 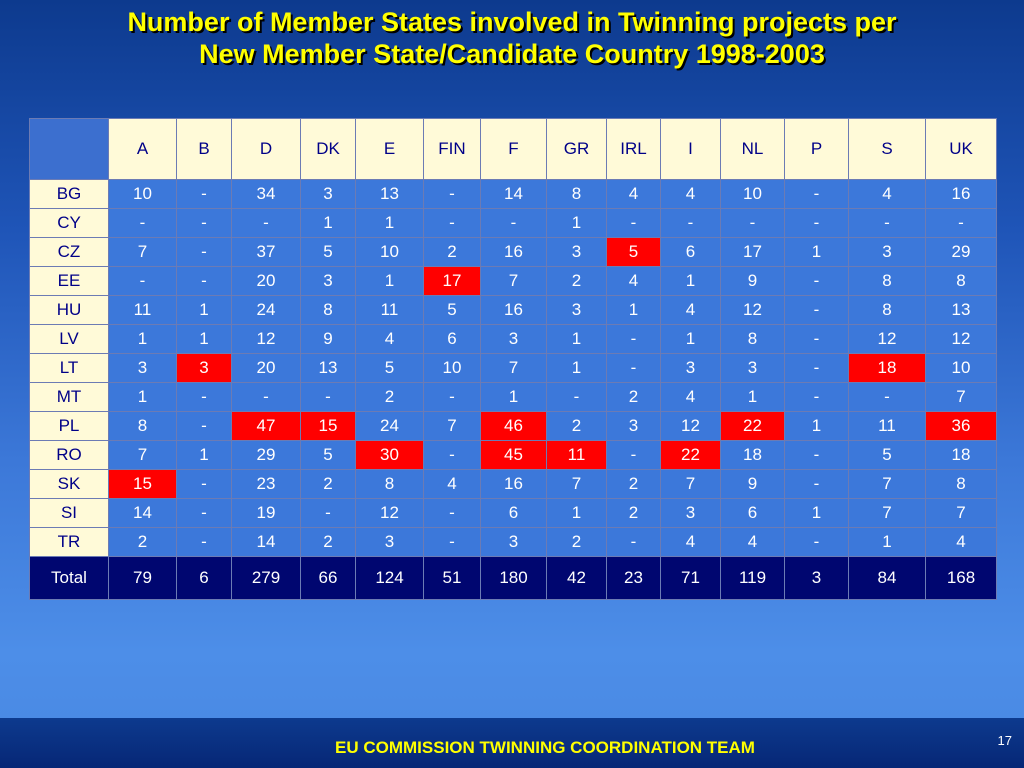 What do you see at coordinates (961, 149) in the screenshot?
I see `column-header: UK` at bounding box center [961, 149].